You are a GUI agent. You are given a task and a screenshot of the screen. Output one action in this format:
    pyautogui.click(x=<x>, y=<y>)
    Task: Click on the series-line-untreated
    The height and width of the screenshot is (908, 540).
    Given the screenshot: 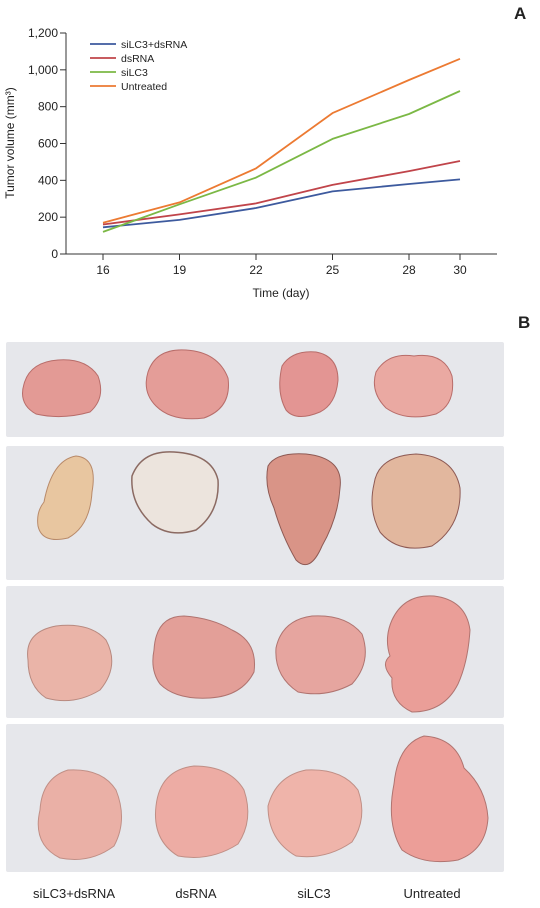 What is the action you would take?
    pyautogui.click(x=281, y=140)
    